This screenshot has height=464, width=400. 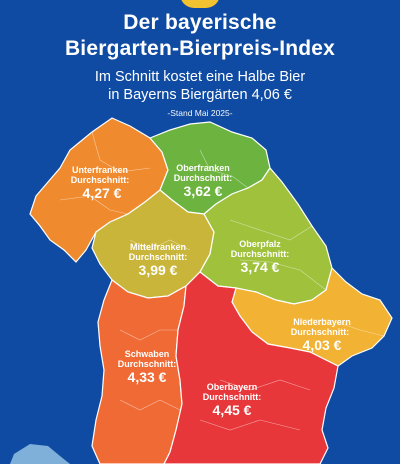 What do you see at coordinates (260, 267) in the screenshot?
I see `region-price: 3,74 €` at bounding box center [260, 267].